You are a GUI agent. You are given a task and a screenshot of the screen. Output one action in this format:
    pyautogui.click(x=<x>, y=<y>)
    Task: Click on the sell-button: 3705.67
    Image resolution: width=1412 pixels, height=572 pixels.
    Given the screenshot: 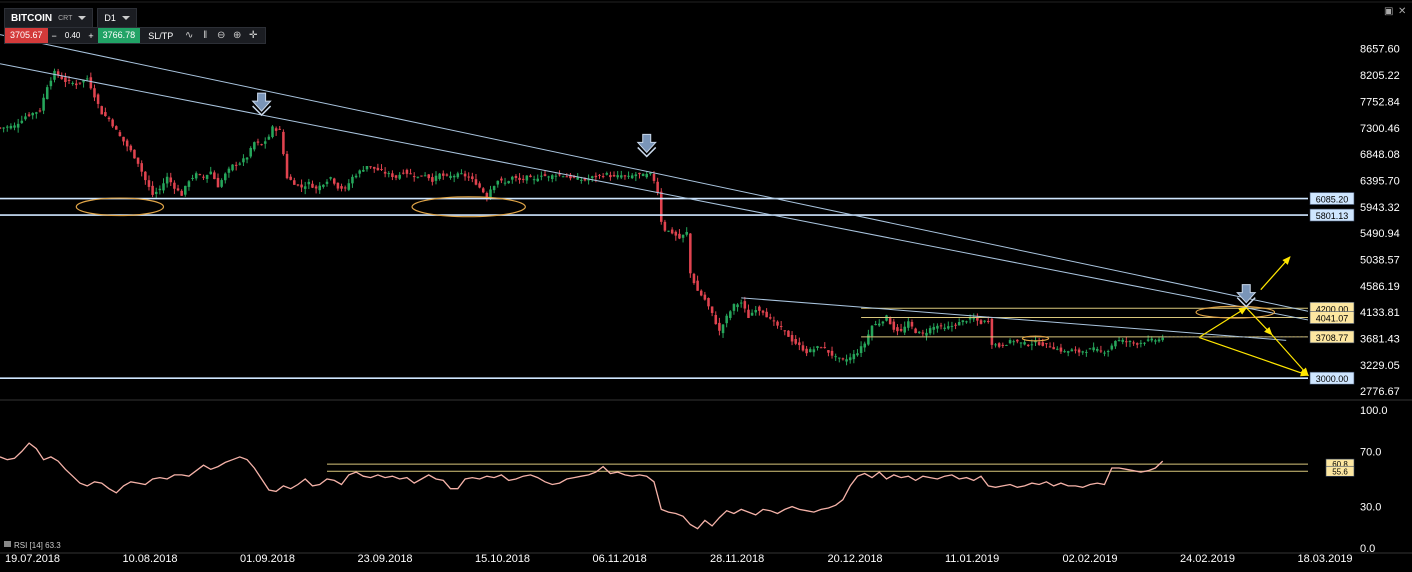 What is the action you would take?
    pyautogui.click(x=26, y=35)
    